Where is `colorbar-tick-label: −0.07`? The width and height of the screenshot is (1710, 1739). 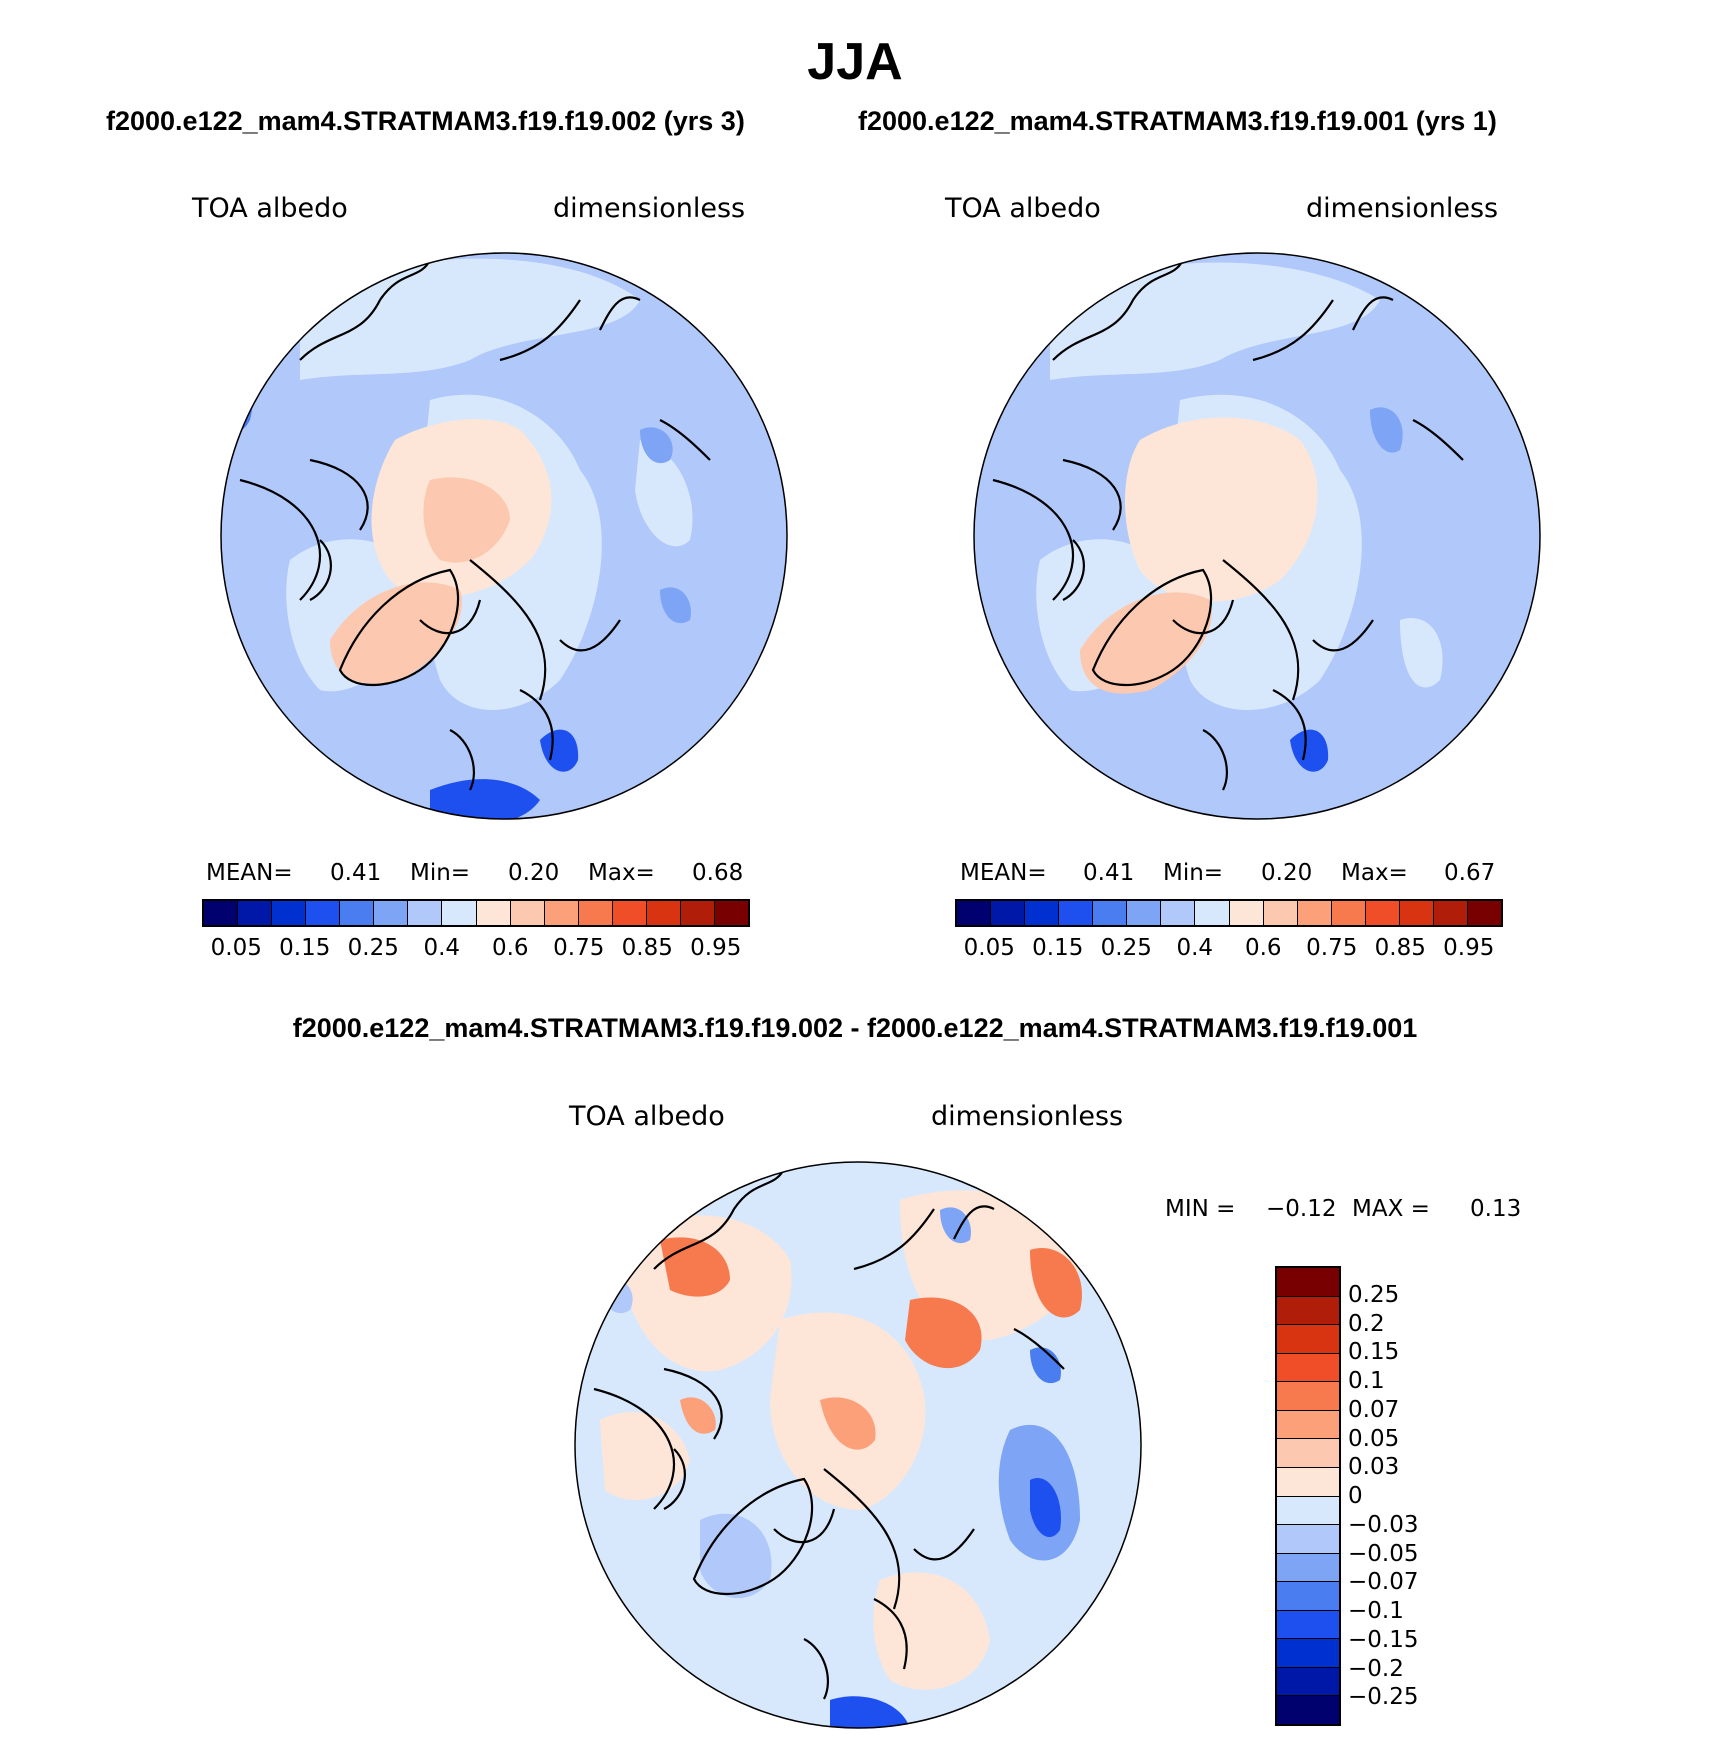
colorbar-tick-label: −0.07 is located at coordinates (1383, 1582).